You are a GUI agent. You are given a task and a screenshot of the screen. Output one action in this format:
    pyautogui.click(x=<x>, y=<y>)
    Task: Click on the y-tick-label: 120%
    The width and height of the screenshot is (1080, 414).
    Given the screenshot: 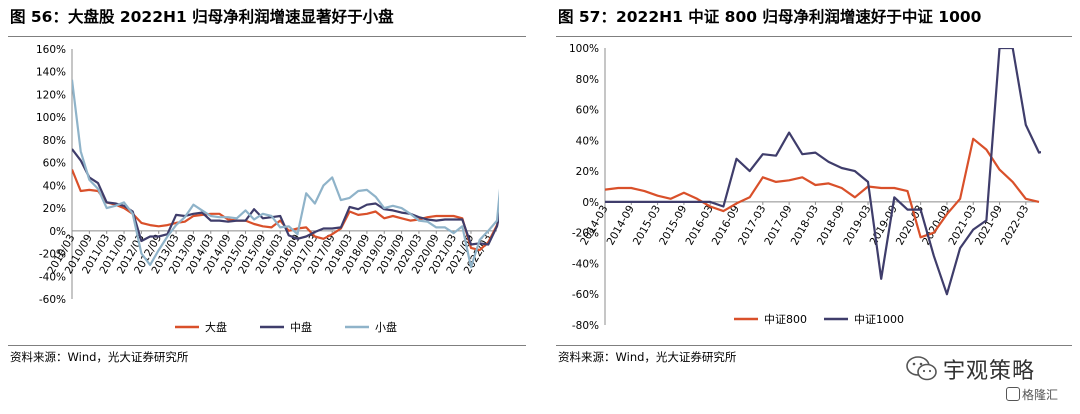 What is the action you would take?
    pyautogui.click(x=51, y=95)
    